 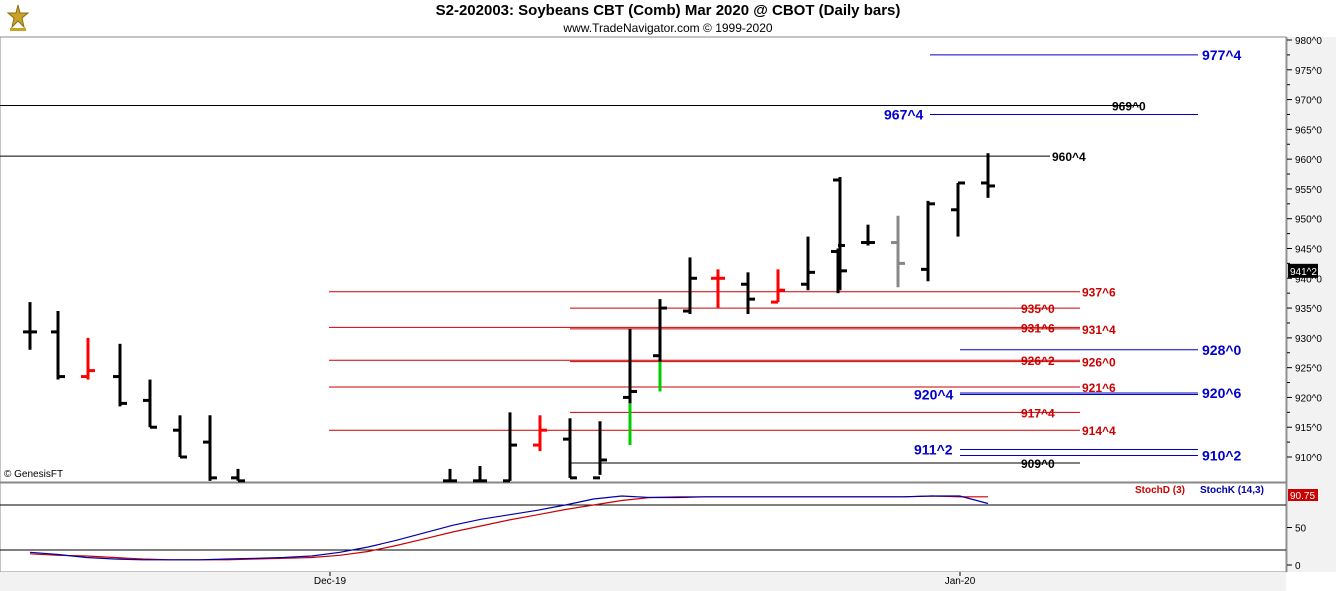 I want to click on date-tick-label: Dec-19, so click(x=330, y=581).